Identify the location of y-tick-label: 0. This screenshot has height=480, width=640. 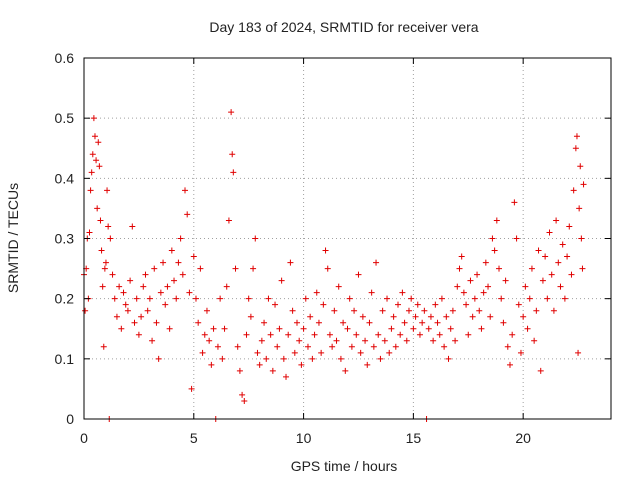
(70, 419).